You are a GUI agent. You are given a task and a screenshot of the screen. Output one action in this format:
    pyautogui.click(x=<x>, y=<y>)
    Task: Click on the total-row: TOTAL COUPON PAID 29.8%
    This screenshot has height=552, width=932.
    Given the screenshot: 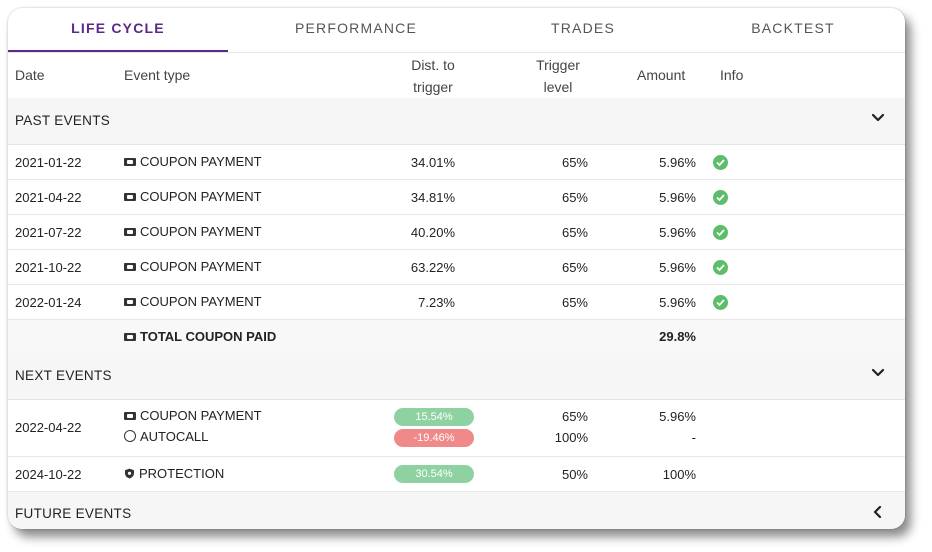 What is the action you would take?
    pyautogui.click(x=456, y=337)
    